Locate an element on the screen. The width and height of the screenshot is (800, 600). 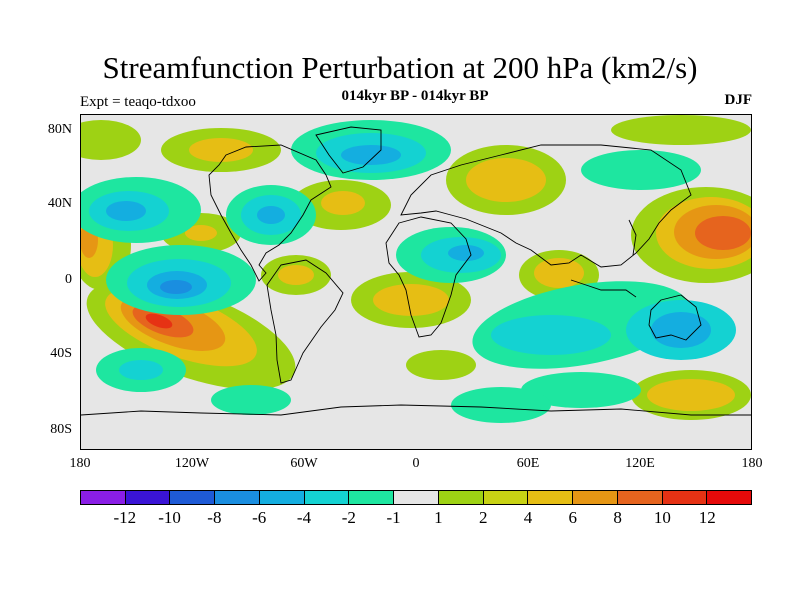
legend-label: 1 is located at coordinates (438, 517).